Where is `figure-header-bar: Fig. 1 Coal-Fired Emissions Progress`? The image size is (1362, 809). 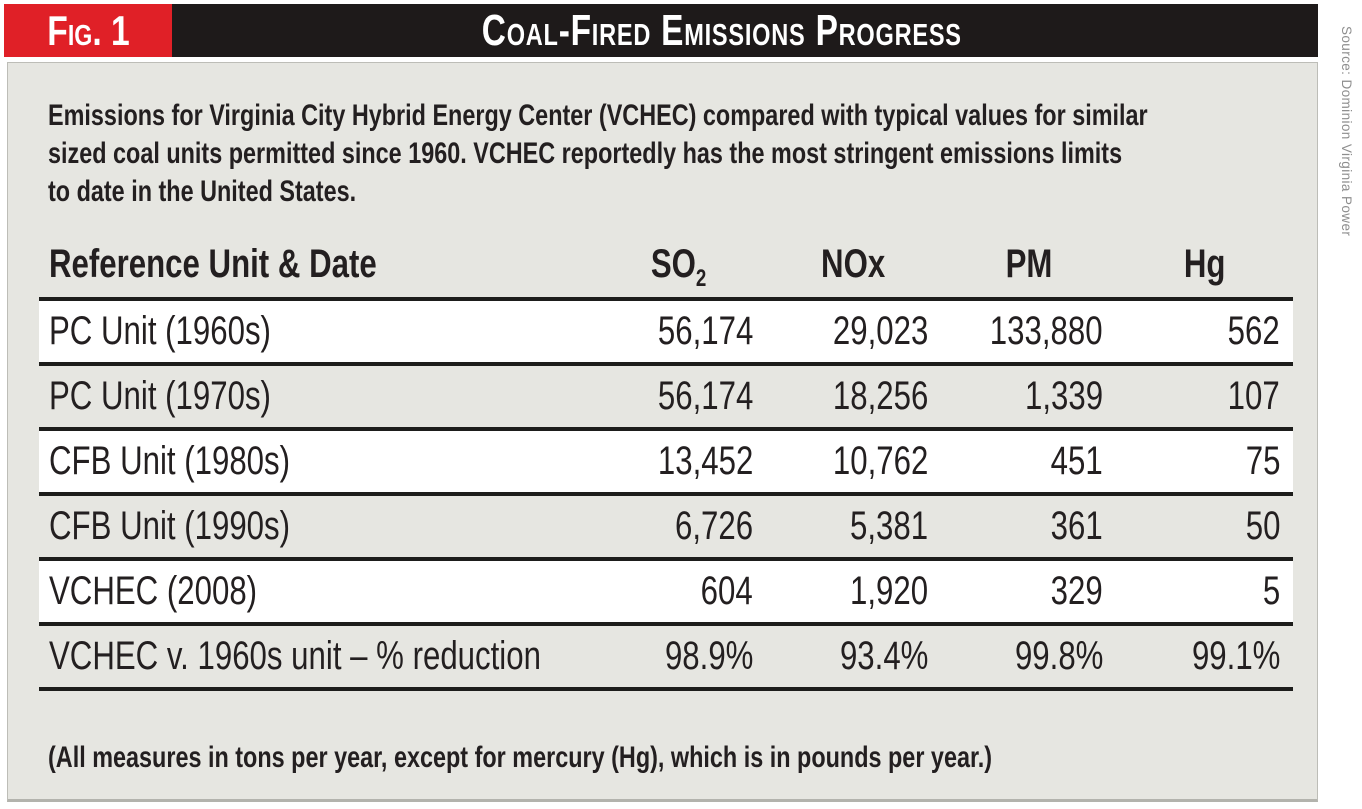 figure-header-bar: Fig. 1 Coal-Fired Emissions Progress is located at coordinates (661, 30).